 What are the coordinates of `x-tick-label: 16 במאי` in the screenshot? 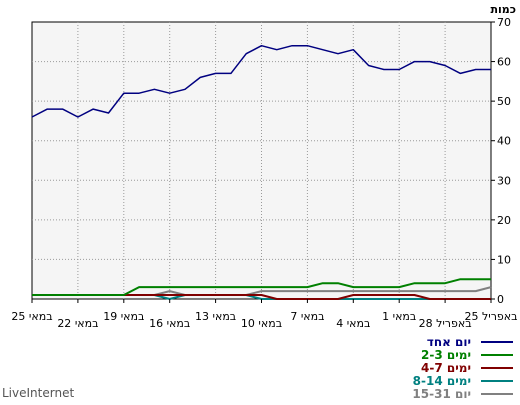 It's located at (169, 323).